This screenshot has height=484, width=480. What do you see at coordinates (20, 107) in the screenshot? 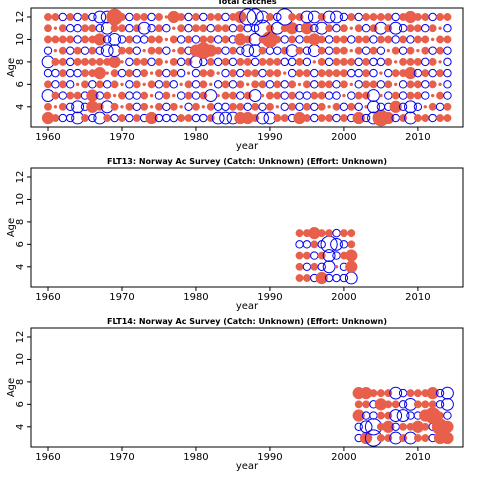
I see `y-tick-label: 4` at bounding box center [20, 107].